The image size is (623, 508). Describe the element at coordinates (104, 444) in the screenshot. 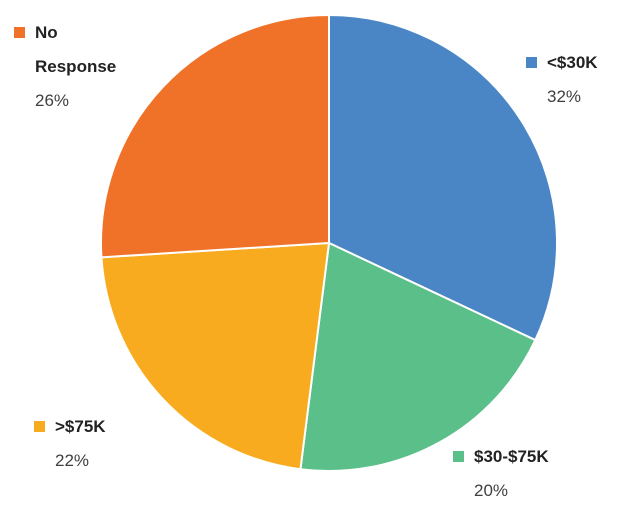

I see `data-label: >$75K 22%` at that location.